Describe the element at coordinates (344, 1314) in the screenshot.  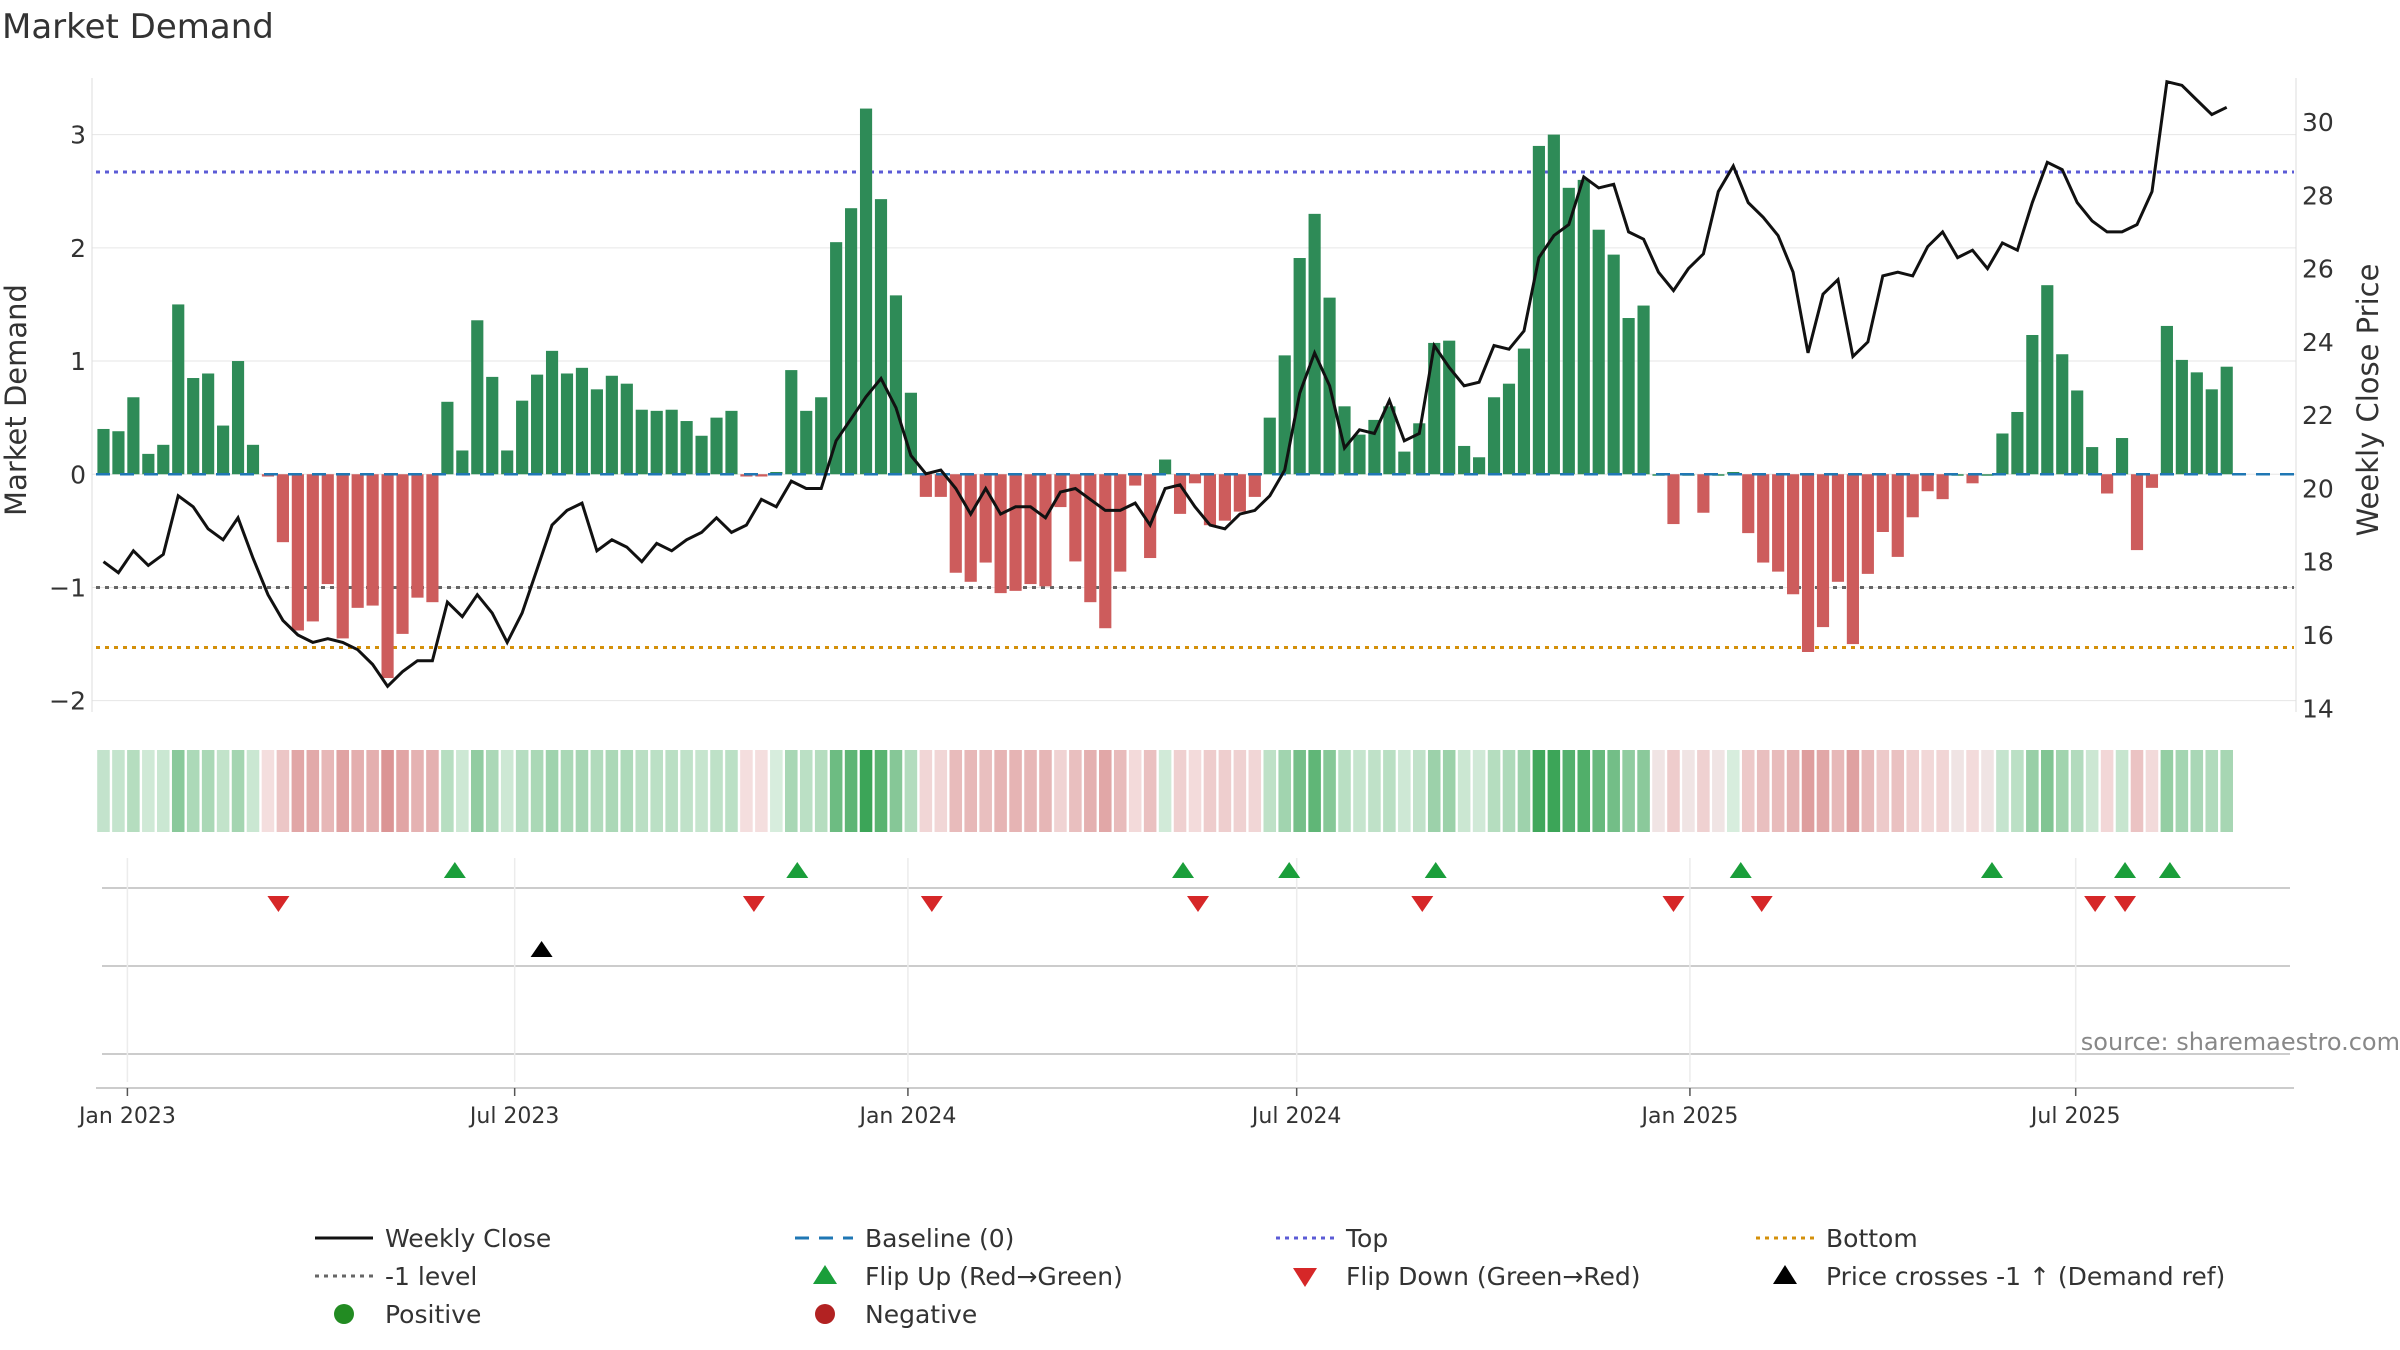
I see `legend-symbol-positive` at that location.